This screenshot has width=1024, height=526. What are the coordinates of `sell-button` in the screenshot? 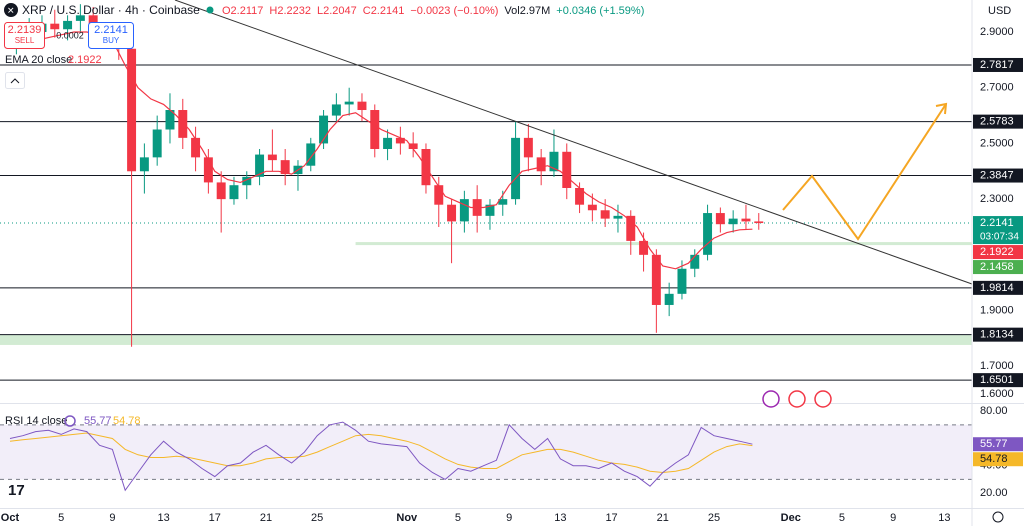 It's located at (24, 35).